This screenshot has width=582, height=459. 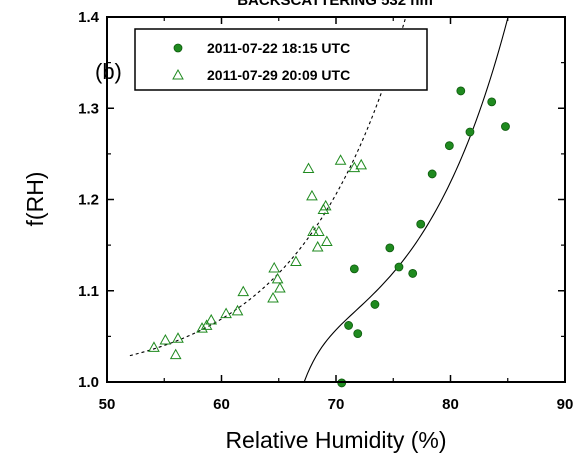 What do you see at coordinates (278, 48) in the screenshot?
I see `legend-label-series-1: 2011-07-22 18:15 UTC` at bounding box center [278, 48].